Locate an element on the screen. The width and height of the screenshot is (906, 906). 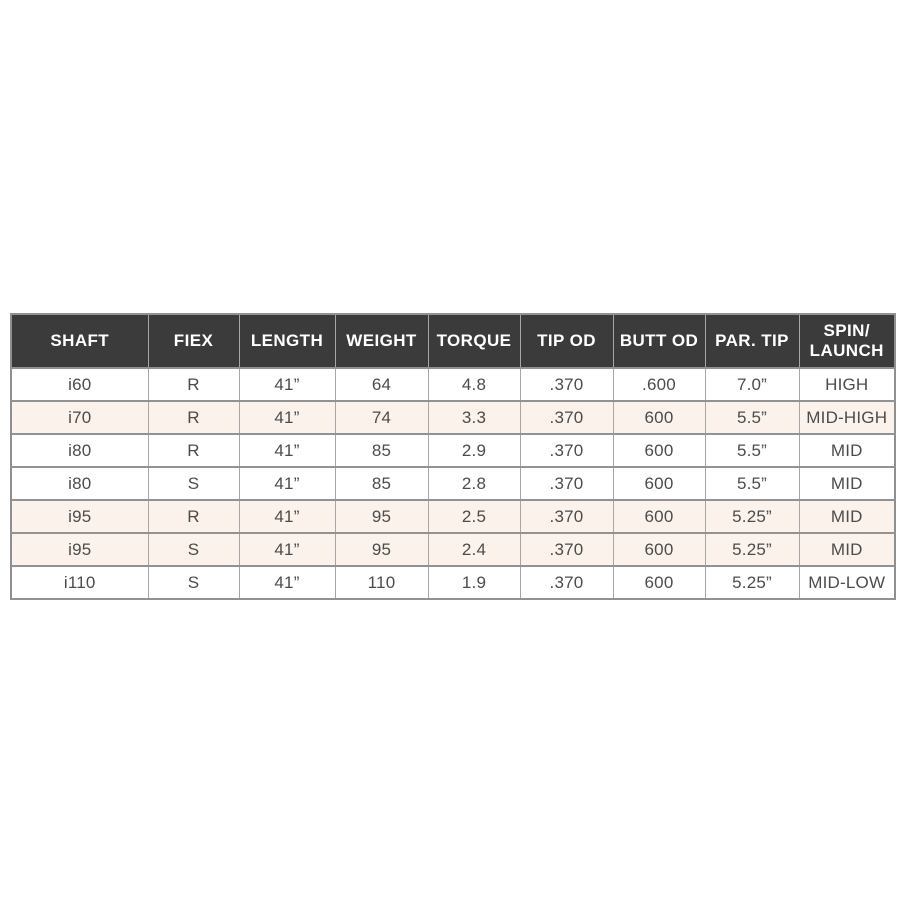
column-header-length: LENGTH is located at coordinates (287, 341).